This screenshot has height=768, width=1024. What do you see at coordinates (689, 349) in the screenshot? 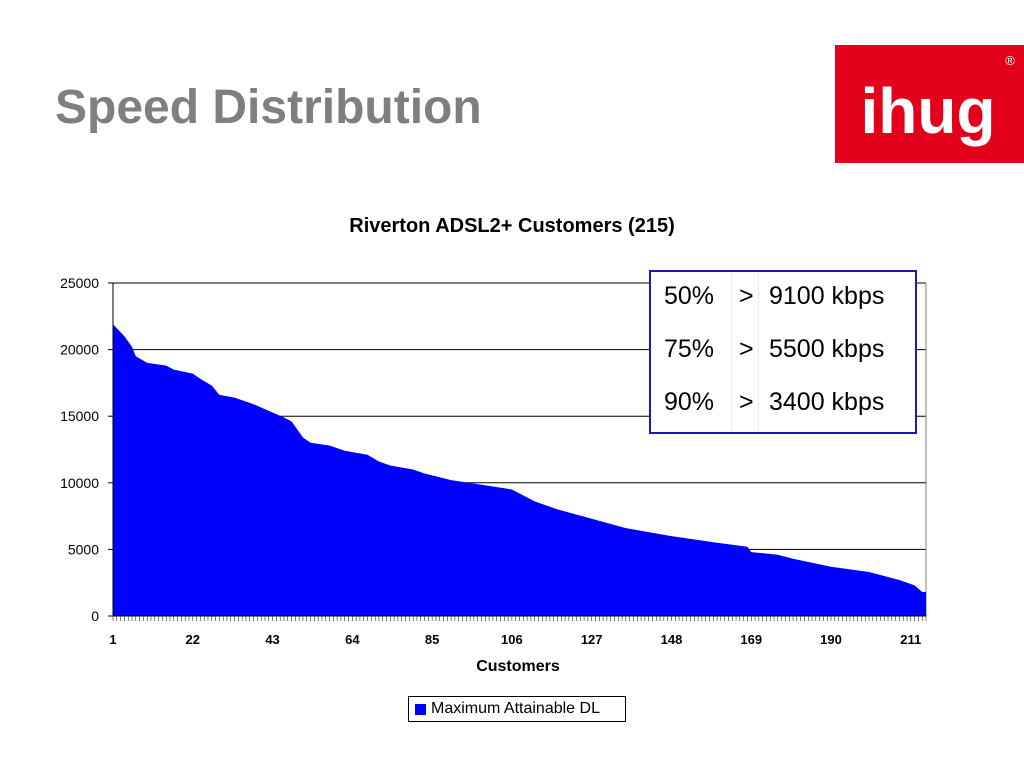
I see `stats-percentile: 75%` at bounding box center [689, 349].